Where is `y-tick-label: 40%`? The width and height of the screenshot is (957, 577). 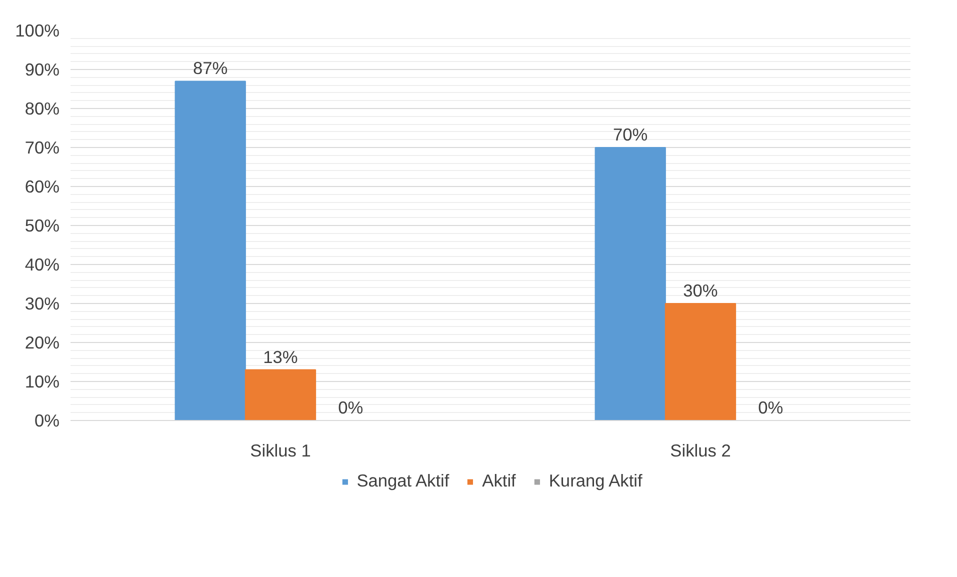
y-tick-label: 40% is located at coordinates (42, 264).